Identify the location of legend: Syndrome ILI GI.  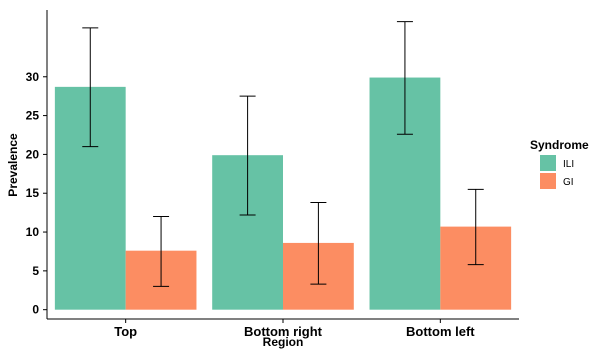
(559, 163).